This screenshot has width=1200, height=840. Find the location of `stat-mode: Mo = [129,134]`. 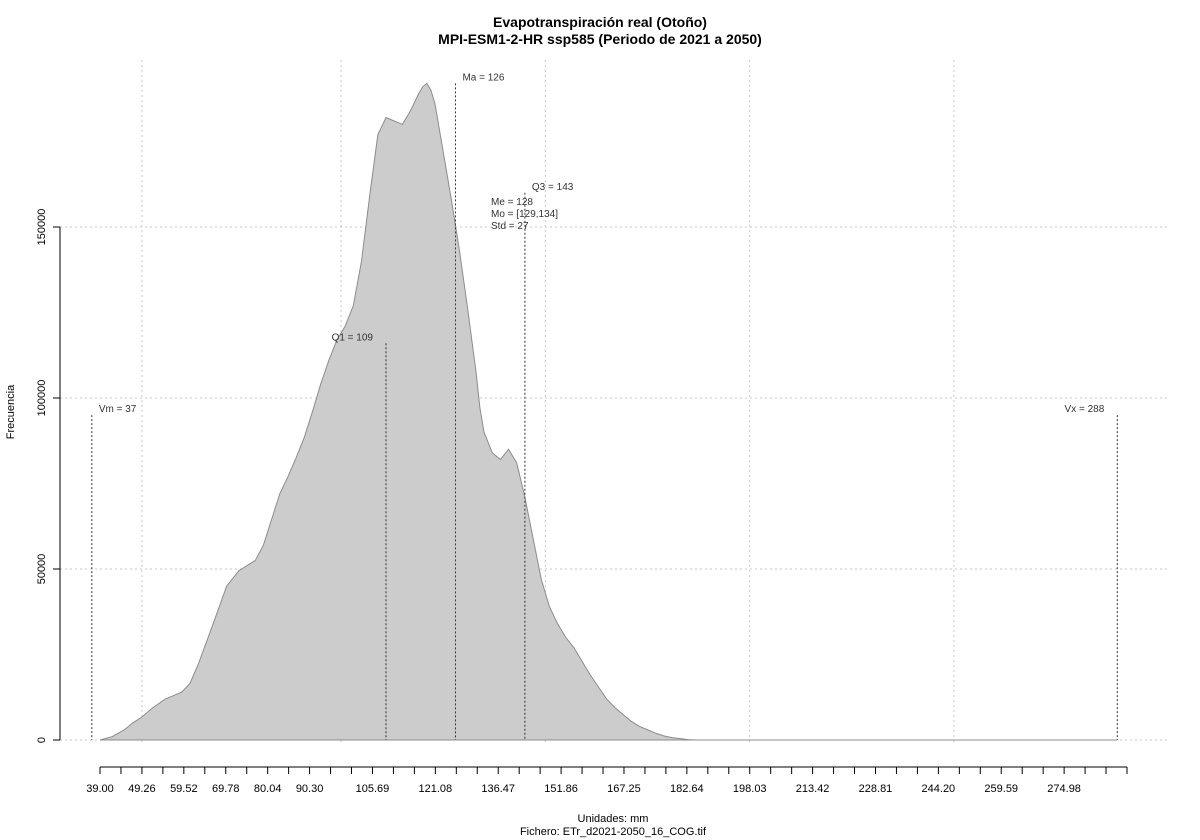

stat-mode: Mo = [129,134] is located at coordinates (524, 214).